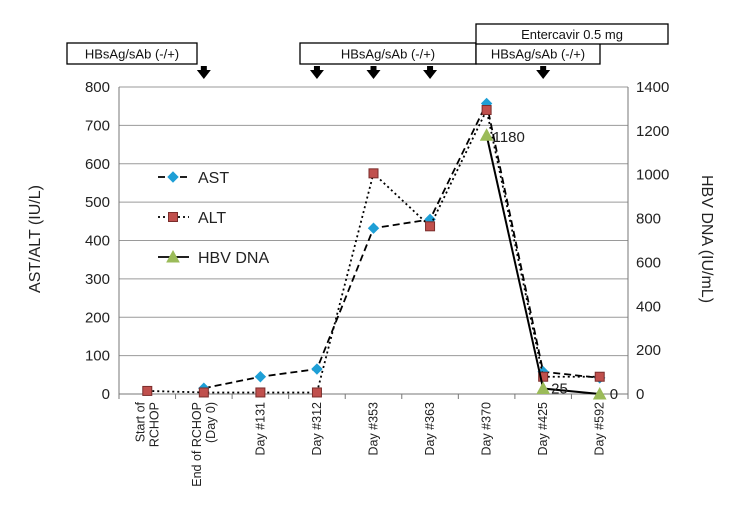 This screenshot has height=508, width=736. What do you see at coordinates (706, 239) in the screenshot?
I see `y2-axis-title: HBV DNA (IU/mL)` at bounding box center [706, 239].